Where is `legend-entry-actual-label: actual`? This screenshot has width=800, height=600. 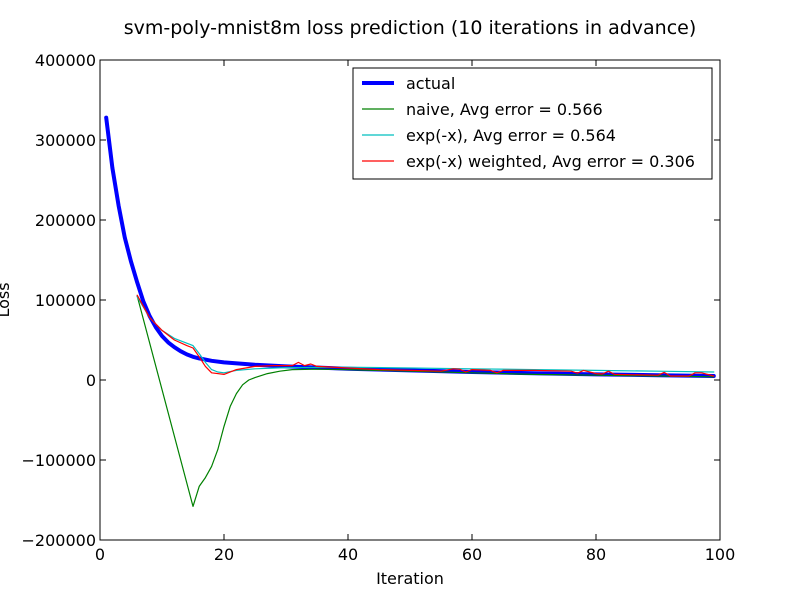
legend-entry-actual-label: actual is located at coordinates (430, 83).